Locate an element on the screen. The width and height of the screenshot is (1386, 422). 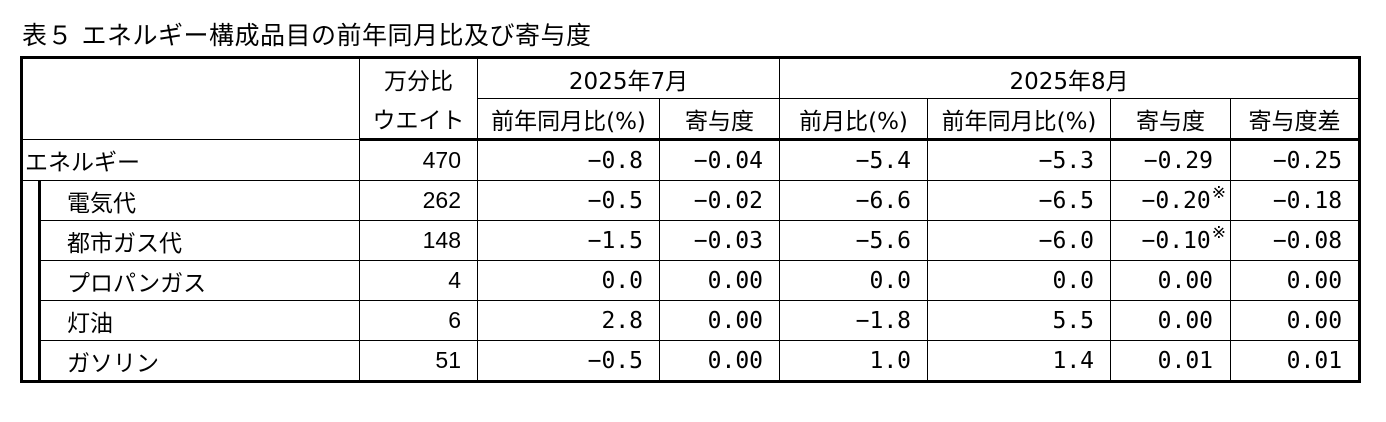
table-row: プロパンガス 4 0.0 0.00 0.0 0.0 0.00 0.00 is located at coordinates (691, 280).